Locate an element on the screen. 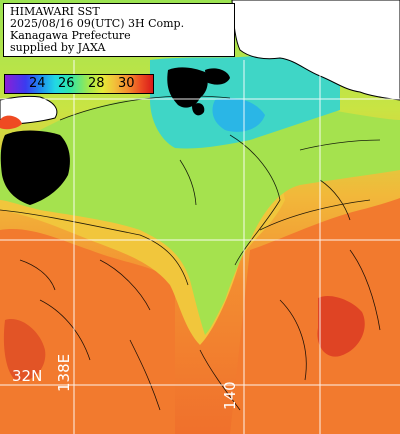 The width and height of the screenshot is (400, 434). legend-label-30: 30 is located at coordinates (126, 84).